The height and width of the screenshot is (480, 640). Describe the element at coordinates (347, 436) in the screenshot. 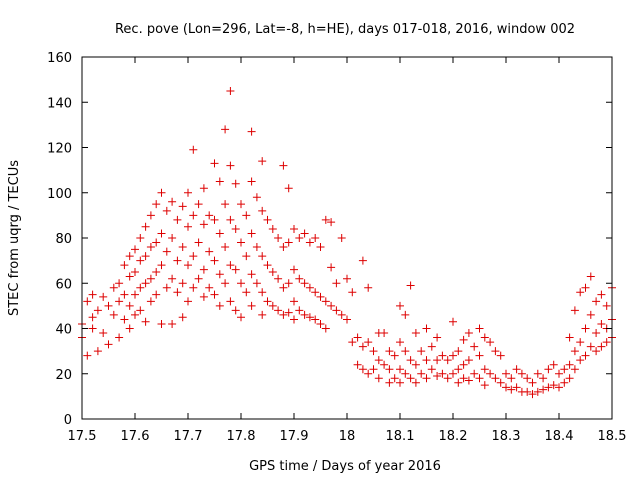

I see `x-tick-label: 18` at that location.